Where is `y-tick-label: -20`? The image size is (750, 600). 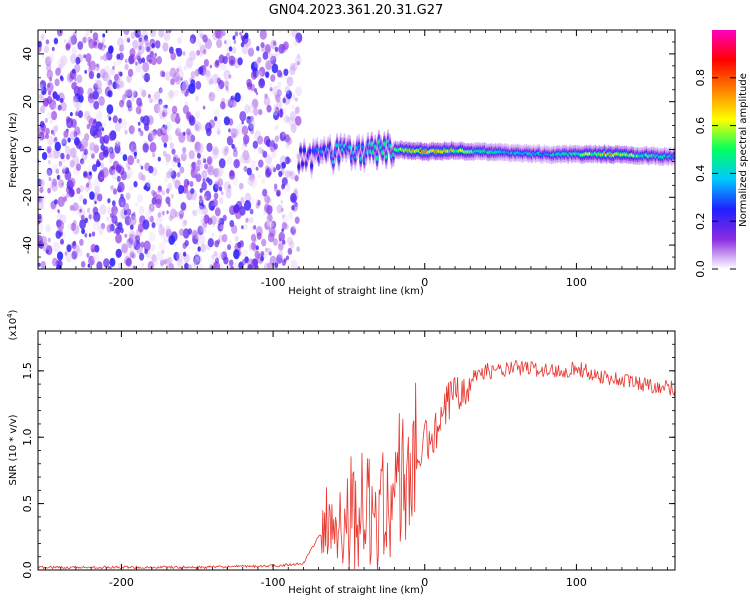 y-tick-label: -20 is located at coordinates (27, 197).